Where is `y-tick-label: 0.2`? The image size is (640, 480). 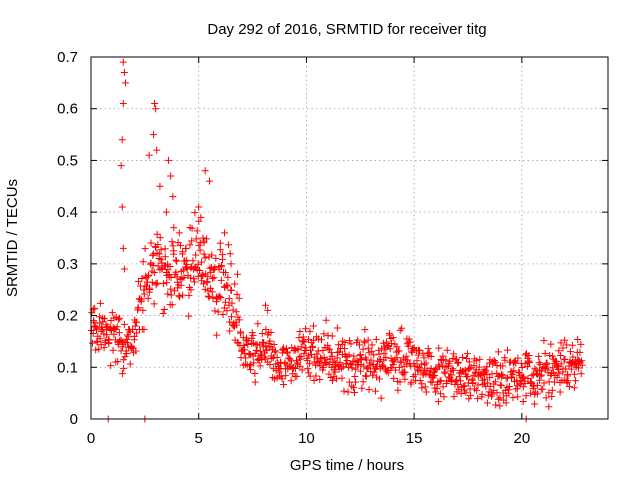 y-tick-label: 0.2 is located at coordinates (67, 316).